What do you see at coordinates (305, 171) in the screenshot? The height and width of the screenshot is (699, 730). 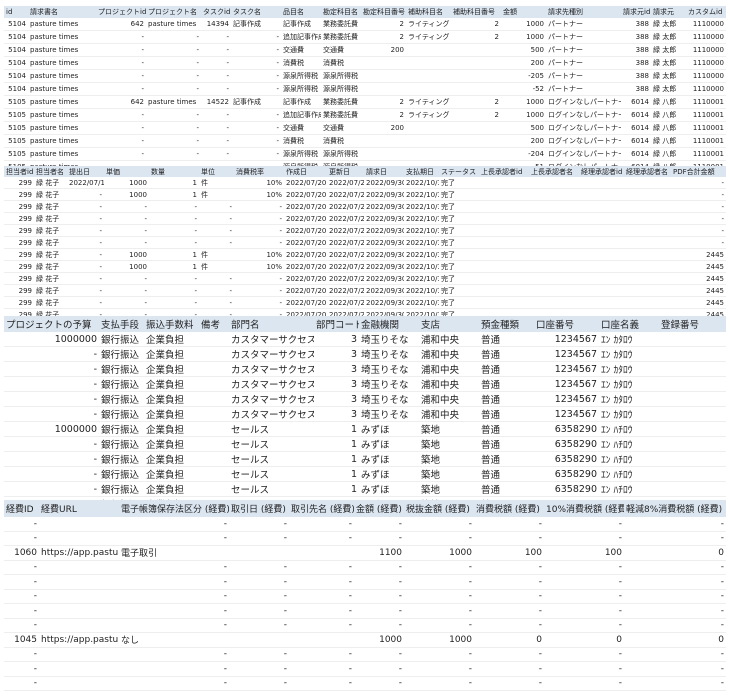 I see `column-header: 作成日` at bounding box center [305, 171].